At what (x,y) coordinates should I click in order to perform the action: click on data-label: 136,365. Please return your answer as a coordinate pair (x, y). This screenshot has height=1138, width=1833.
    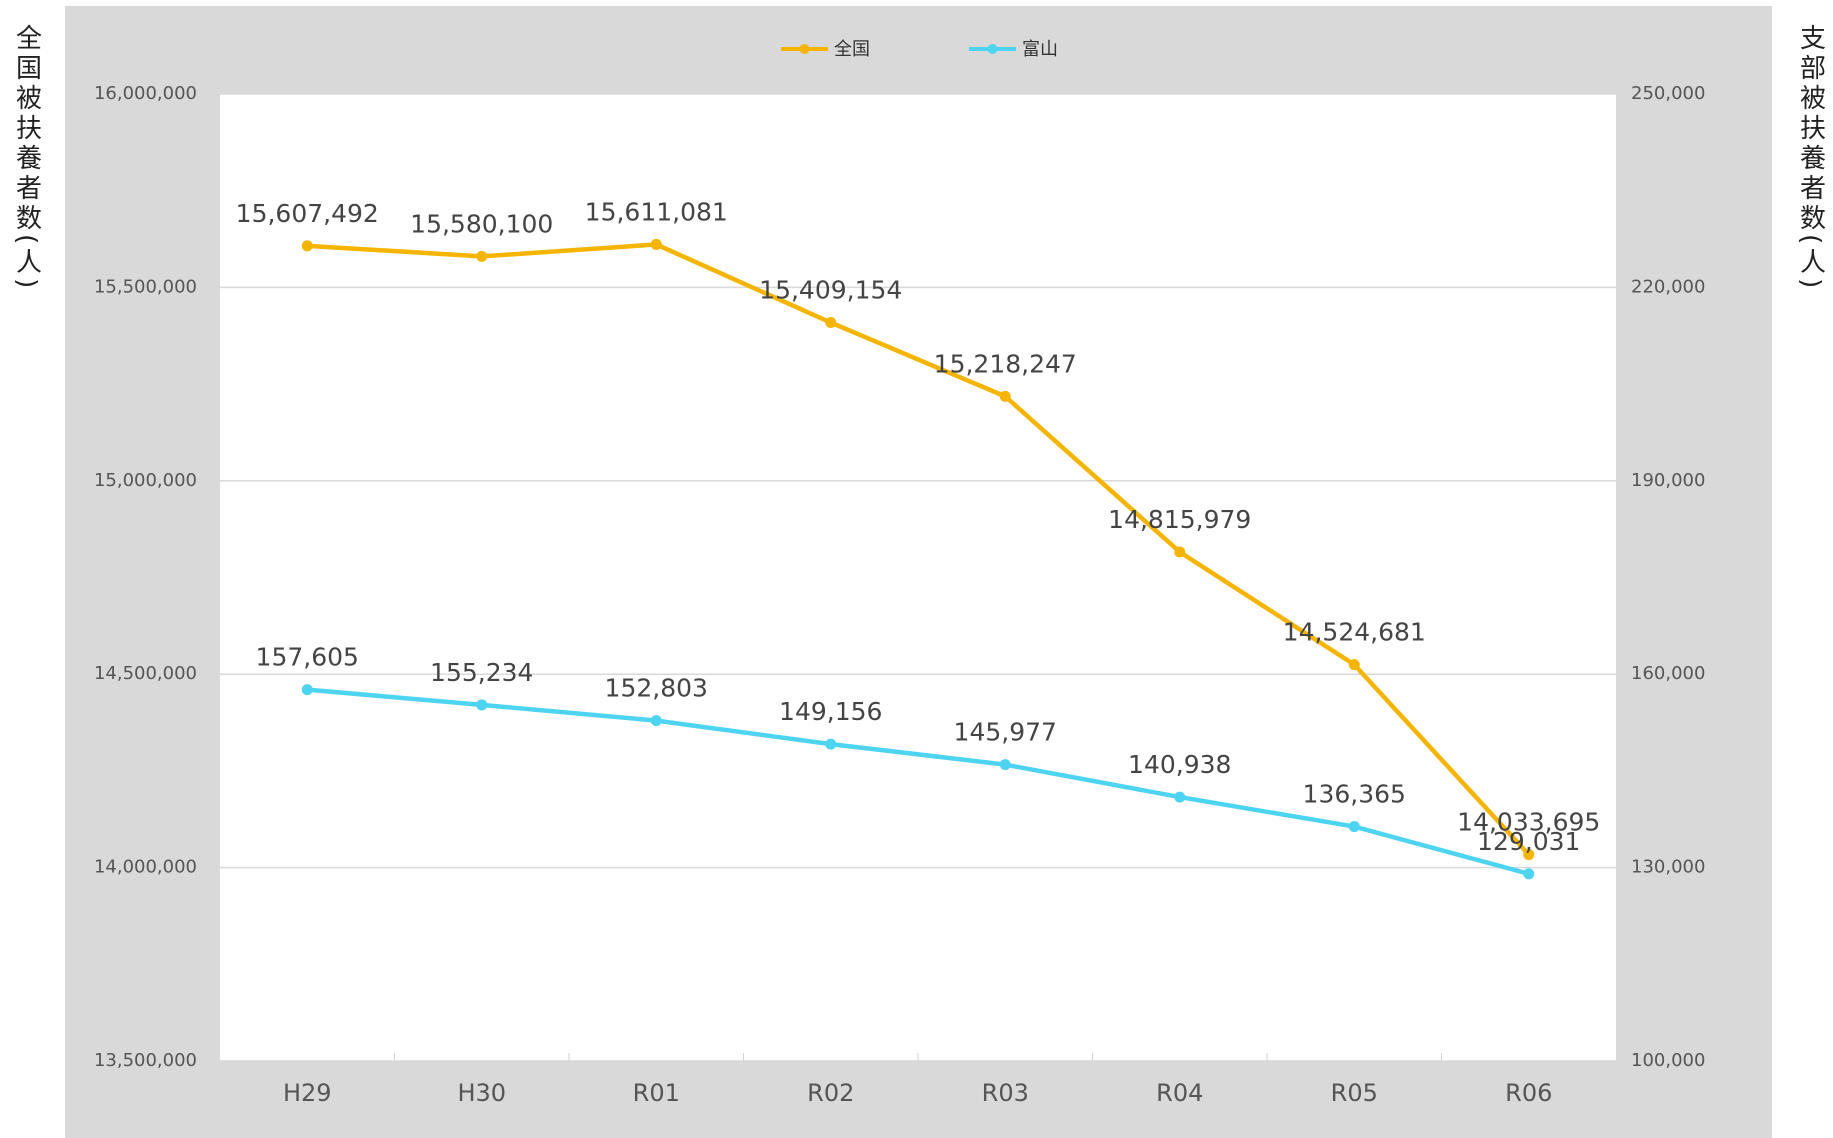
    Looking at the image, I should click on (1354, 794).